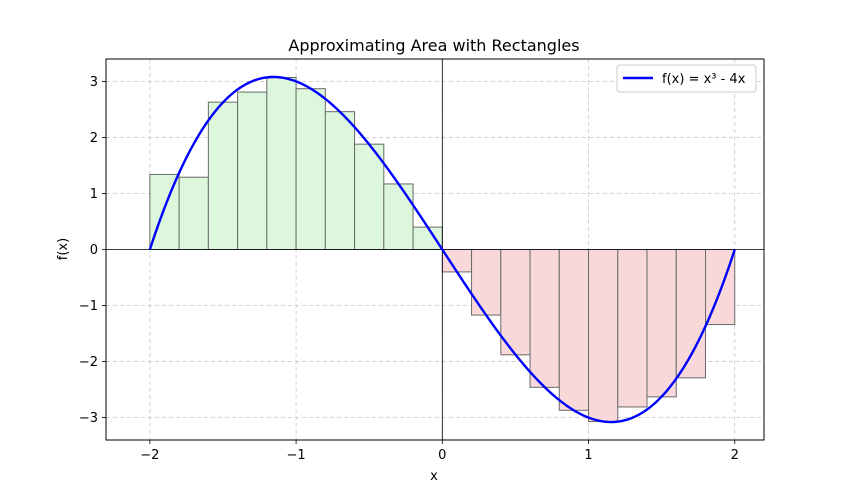 The height and width of the screenshot is (494, 848). What do you see at coordinates (296, 455) in the screenshot?
I see `x-tick-label: −1` at bounding box center [296, 455].